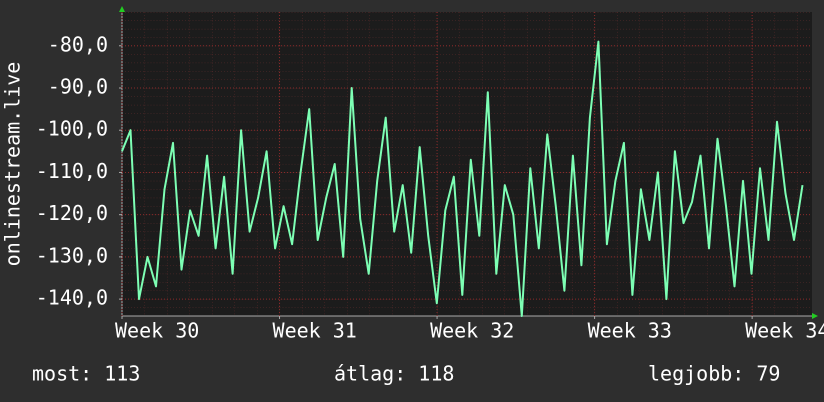 The height and width of the screenshot is (402, 824). Describe the element at coordinates (714, 374) in the screenshot. I see `stat-label: legjobb: 79` at that location.